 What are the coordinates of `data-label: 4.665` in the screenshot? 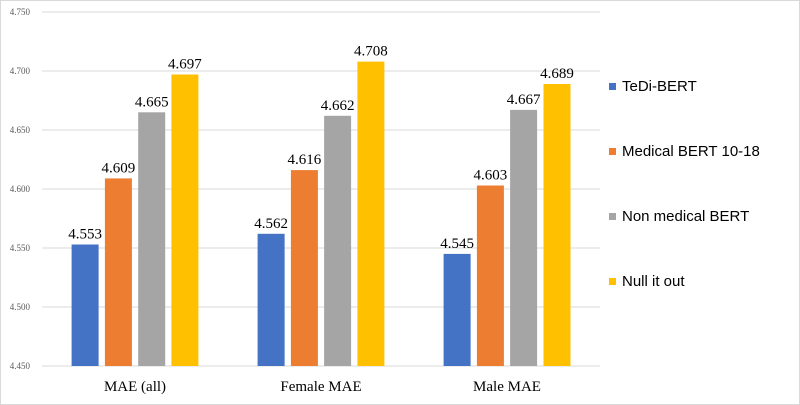 It's located at (152, 102).